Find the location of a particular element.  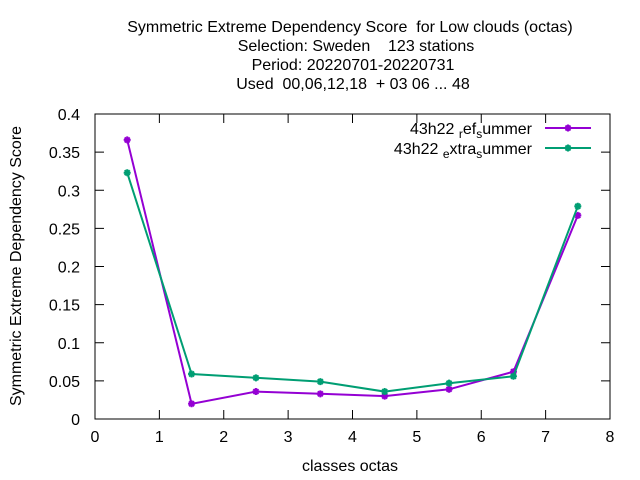

x-tick-label: 5 is located at coordinates (416, 437).